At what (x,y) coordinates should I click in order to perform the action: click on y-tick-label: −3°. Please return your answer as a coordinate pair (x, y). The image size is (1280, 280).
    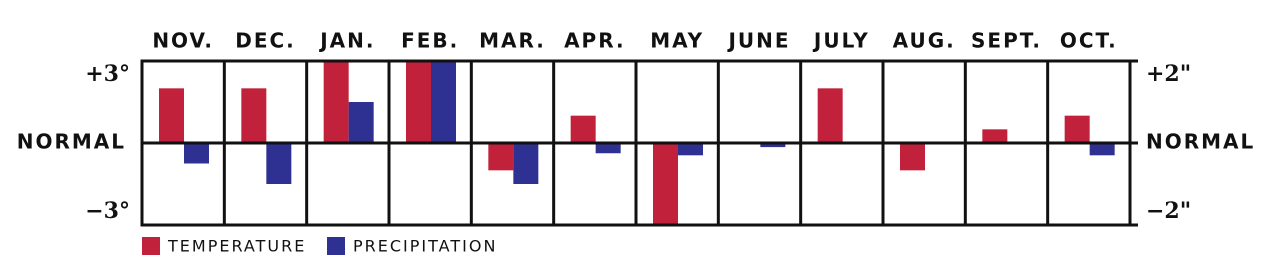
    Looking at the image, I should click on (107, 211).